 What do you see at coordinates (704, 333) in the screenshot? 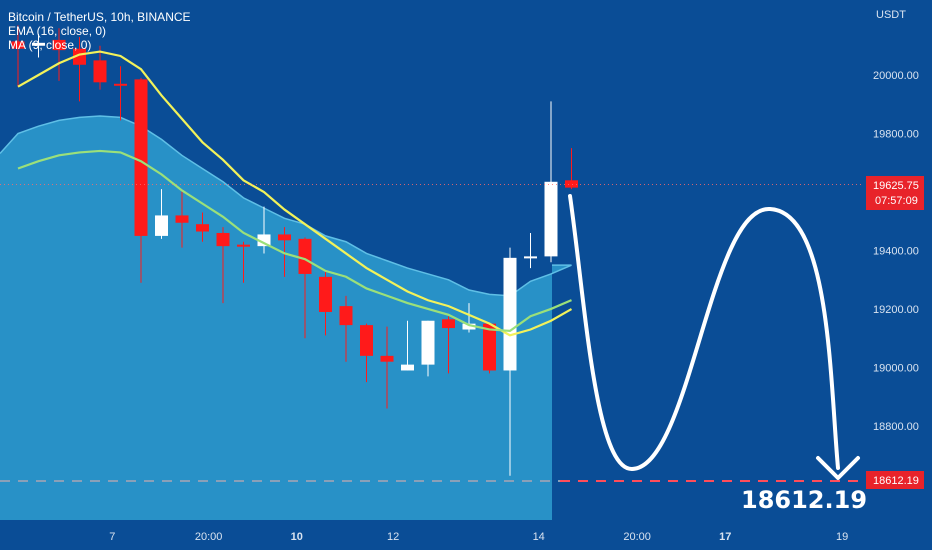
I see `projection-path` at bounding box center [704, 333].